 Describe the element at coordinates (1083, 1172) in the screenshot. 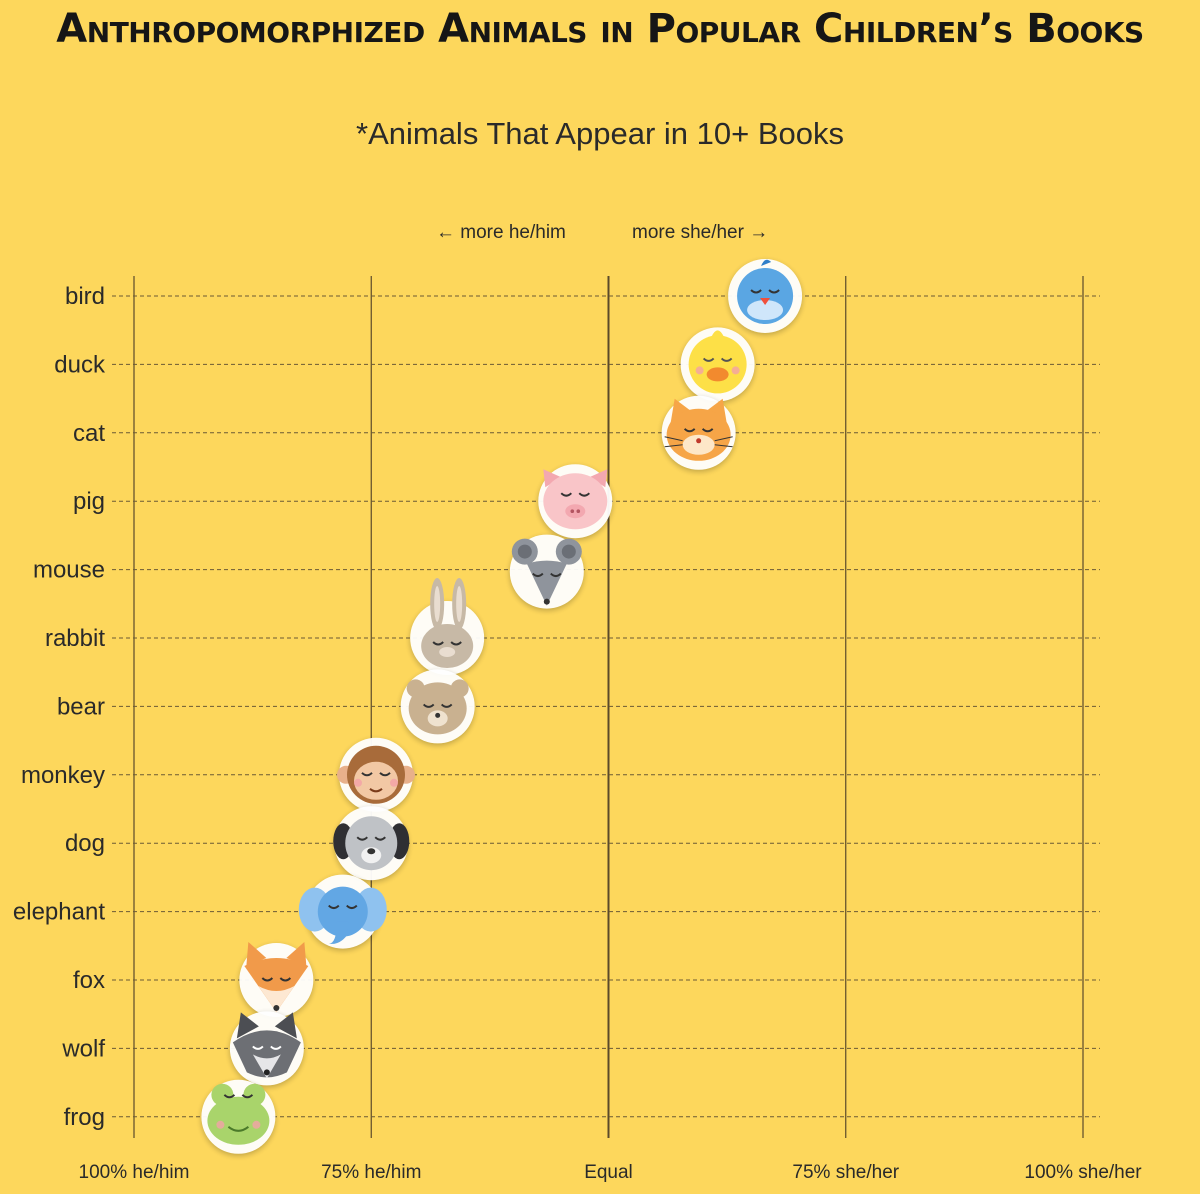

I see `x-tick-label: 100% she/her` at that location.